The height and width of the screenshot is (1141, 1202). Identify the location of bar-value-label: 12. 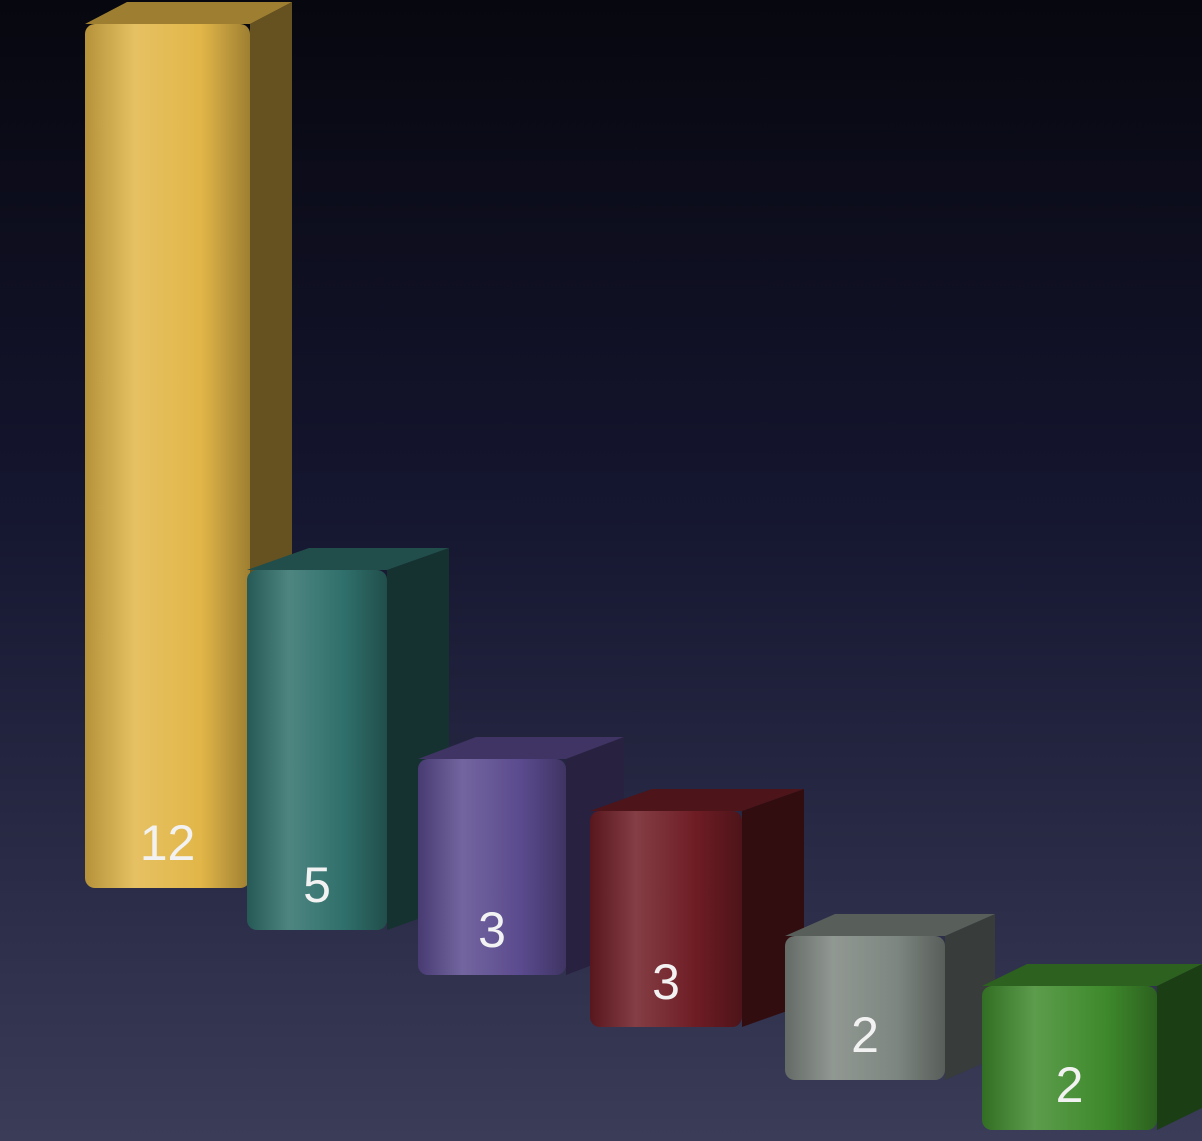
(168, 843).